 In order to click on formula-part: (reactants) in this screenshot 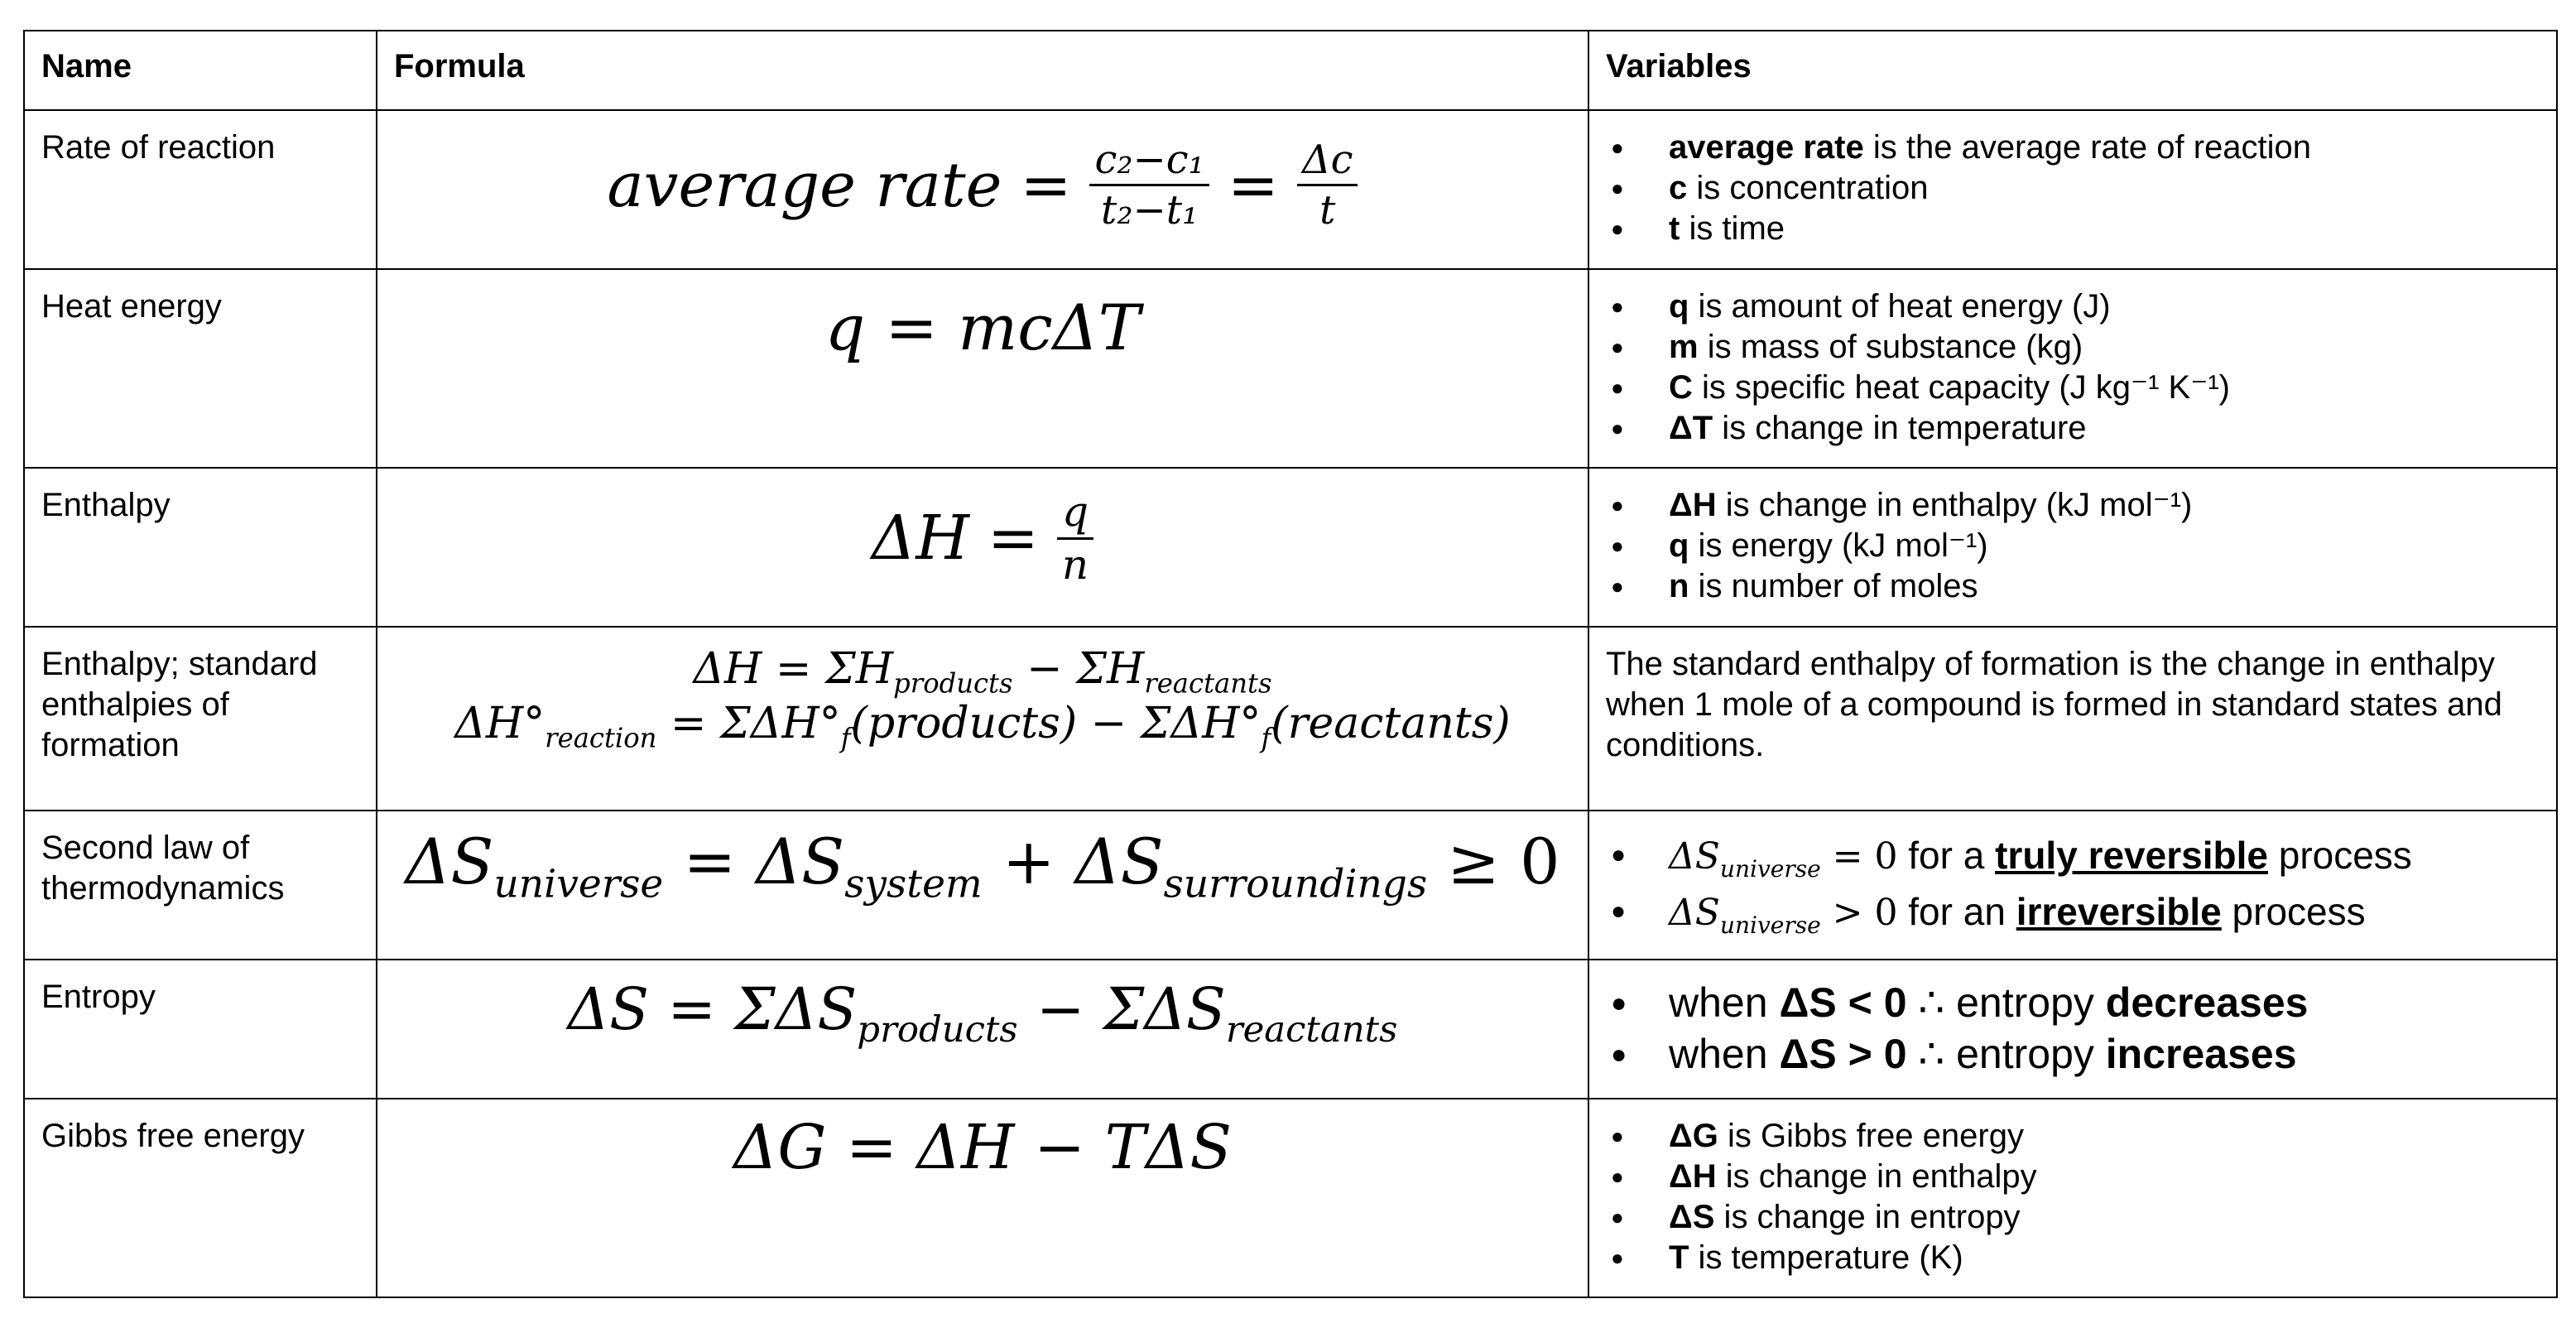, I will do `click(1391, 724)`.